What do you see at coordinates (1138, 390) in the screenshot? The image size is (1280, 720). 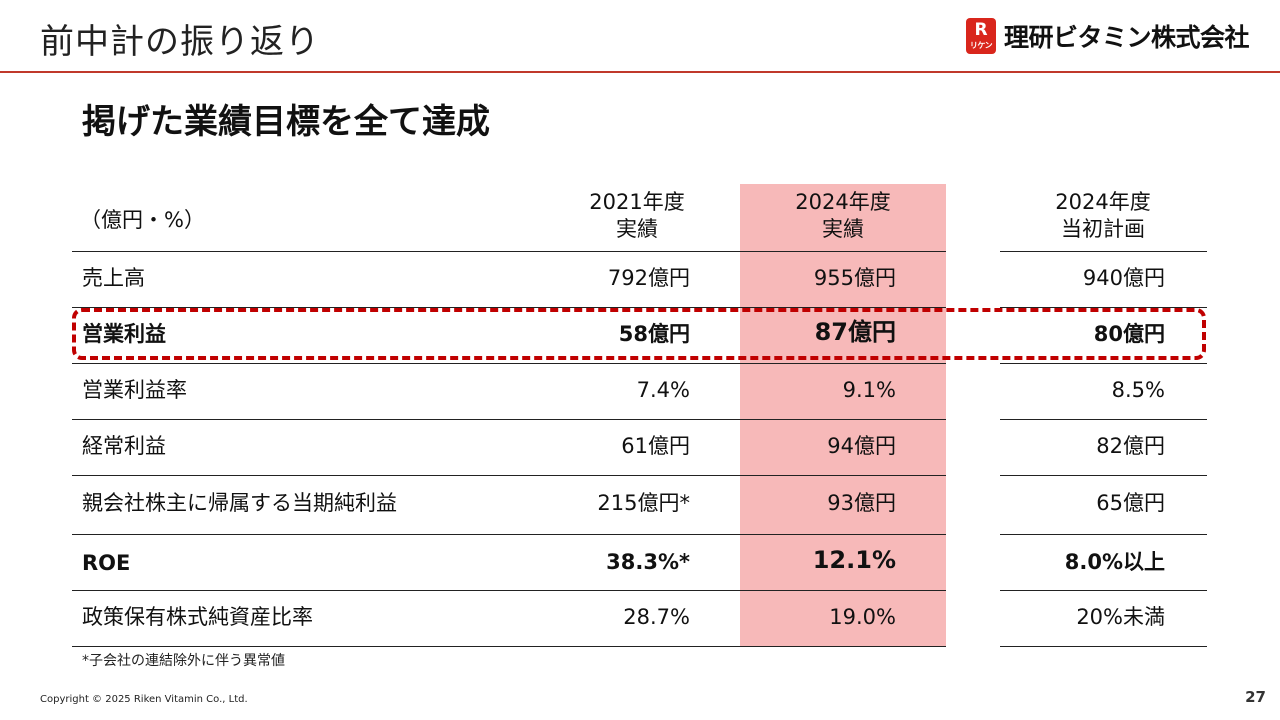 I see `table-cell: 8.5%` at bounding box center [1138, 390].